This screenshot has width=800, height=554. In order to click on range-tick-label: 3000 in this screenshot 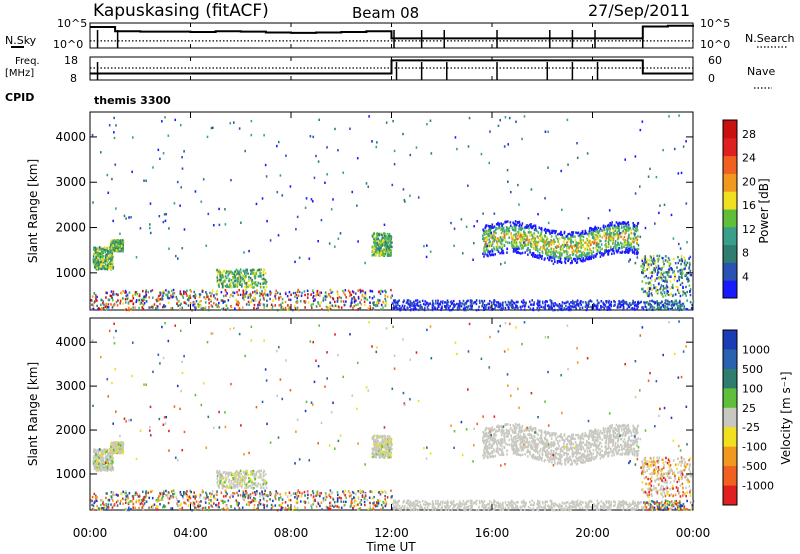, I will do `click(70, 182)`.